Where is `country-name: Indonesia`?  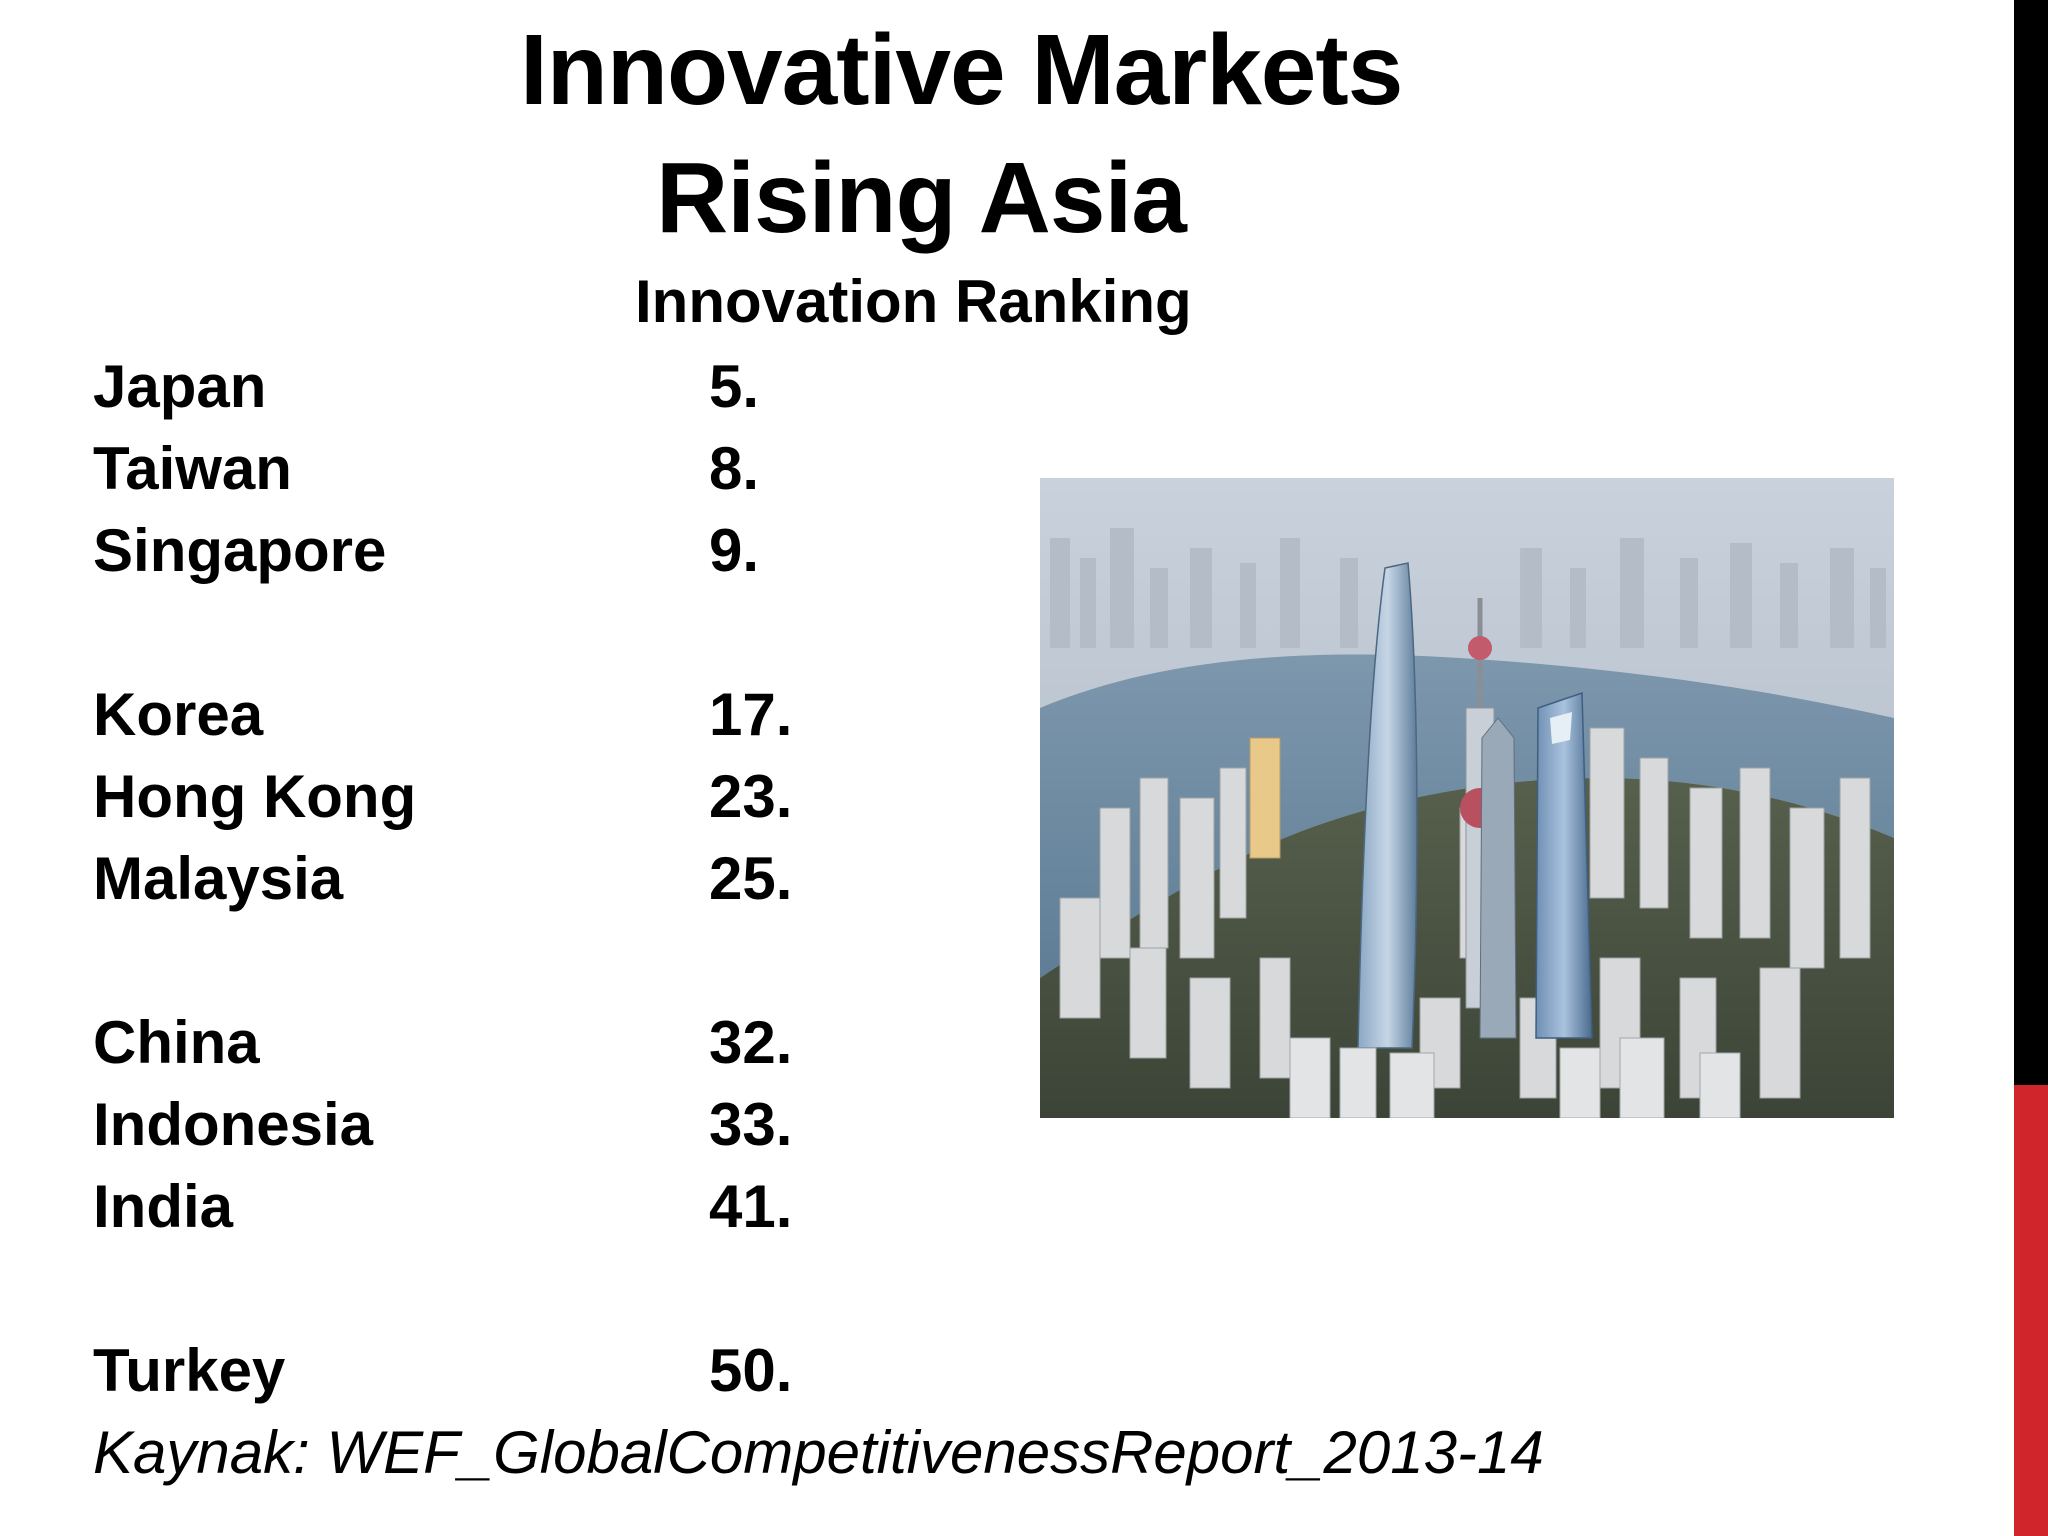 country-name: Indonesia is located at coordinates (233, 1124).